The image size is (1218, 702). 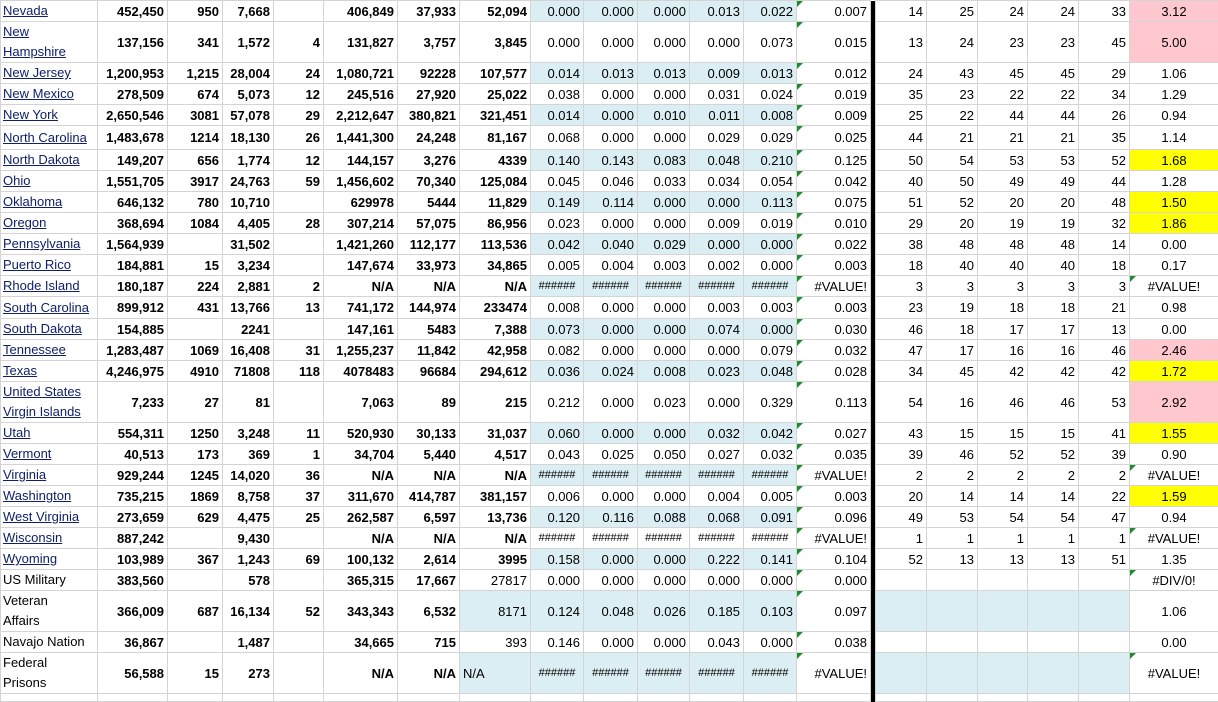 I want to click on cell-rank: 14, so click(x=1053, y=496).